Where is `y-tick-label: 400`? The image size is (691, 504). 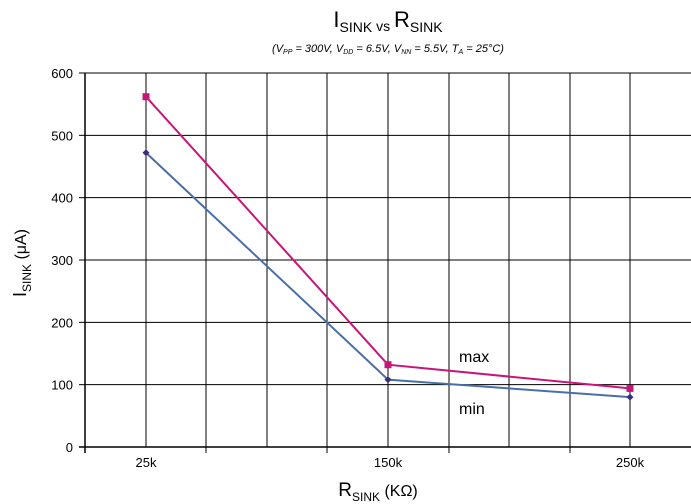
y-tick-label: 400 is located at coordinates (62, 198).